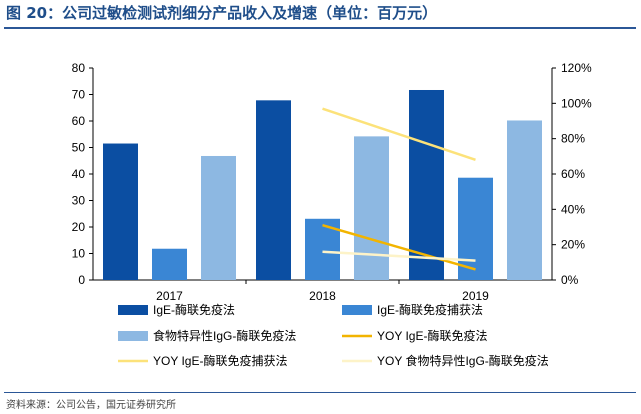 The width and height of the screenshot is (641, 414). I want to click on legend-label: YOY IgE-酶联免疫法, so click(432, 335).